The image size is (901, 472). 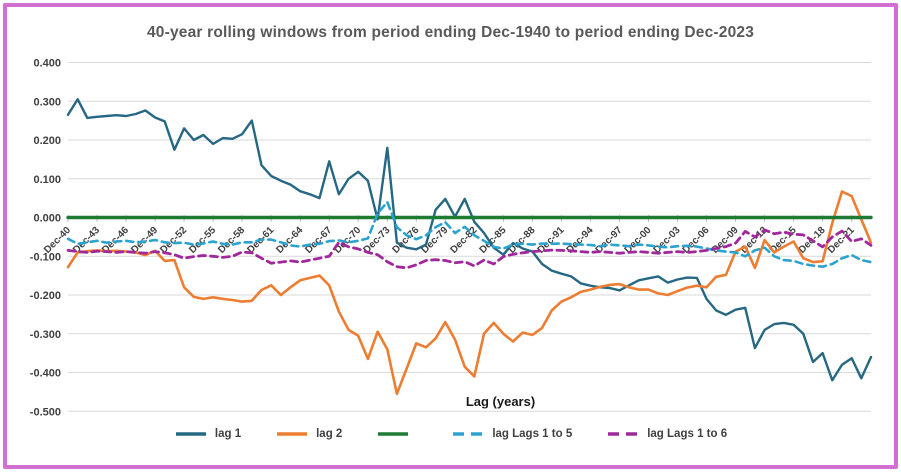 What do you see at coordinates (45, 335) in the screenshot?
I see `y-axis-tick-label: -0.300` at bounding box center [45, 335].